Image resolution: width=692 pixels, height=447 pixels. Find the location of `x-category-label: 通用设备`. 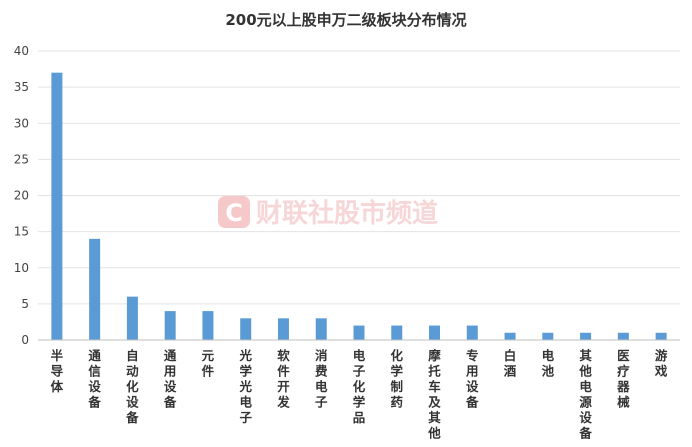

x-category-label: 通用设备 is located at coordinates (170, 379).